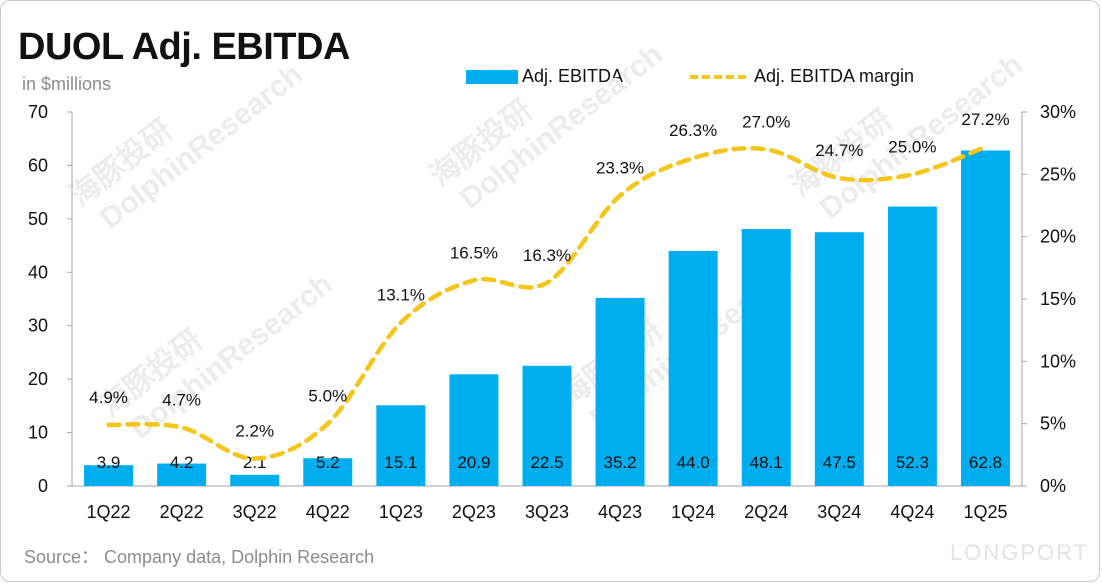  I want to click on margin-value-label: 16.3%, so click(547, 255).